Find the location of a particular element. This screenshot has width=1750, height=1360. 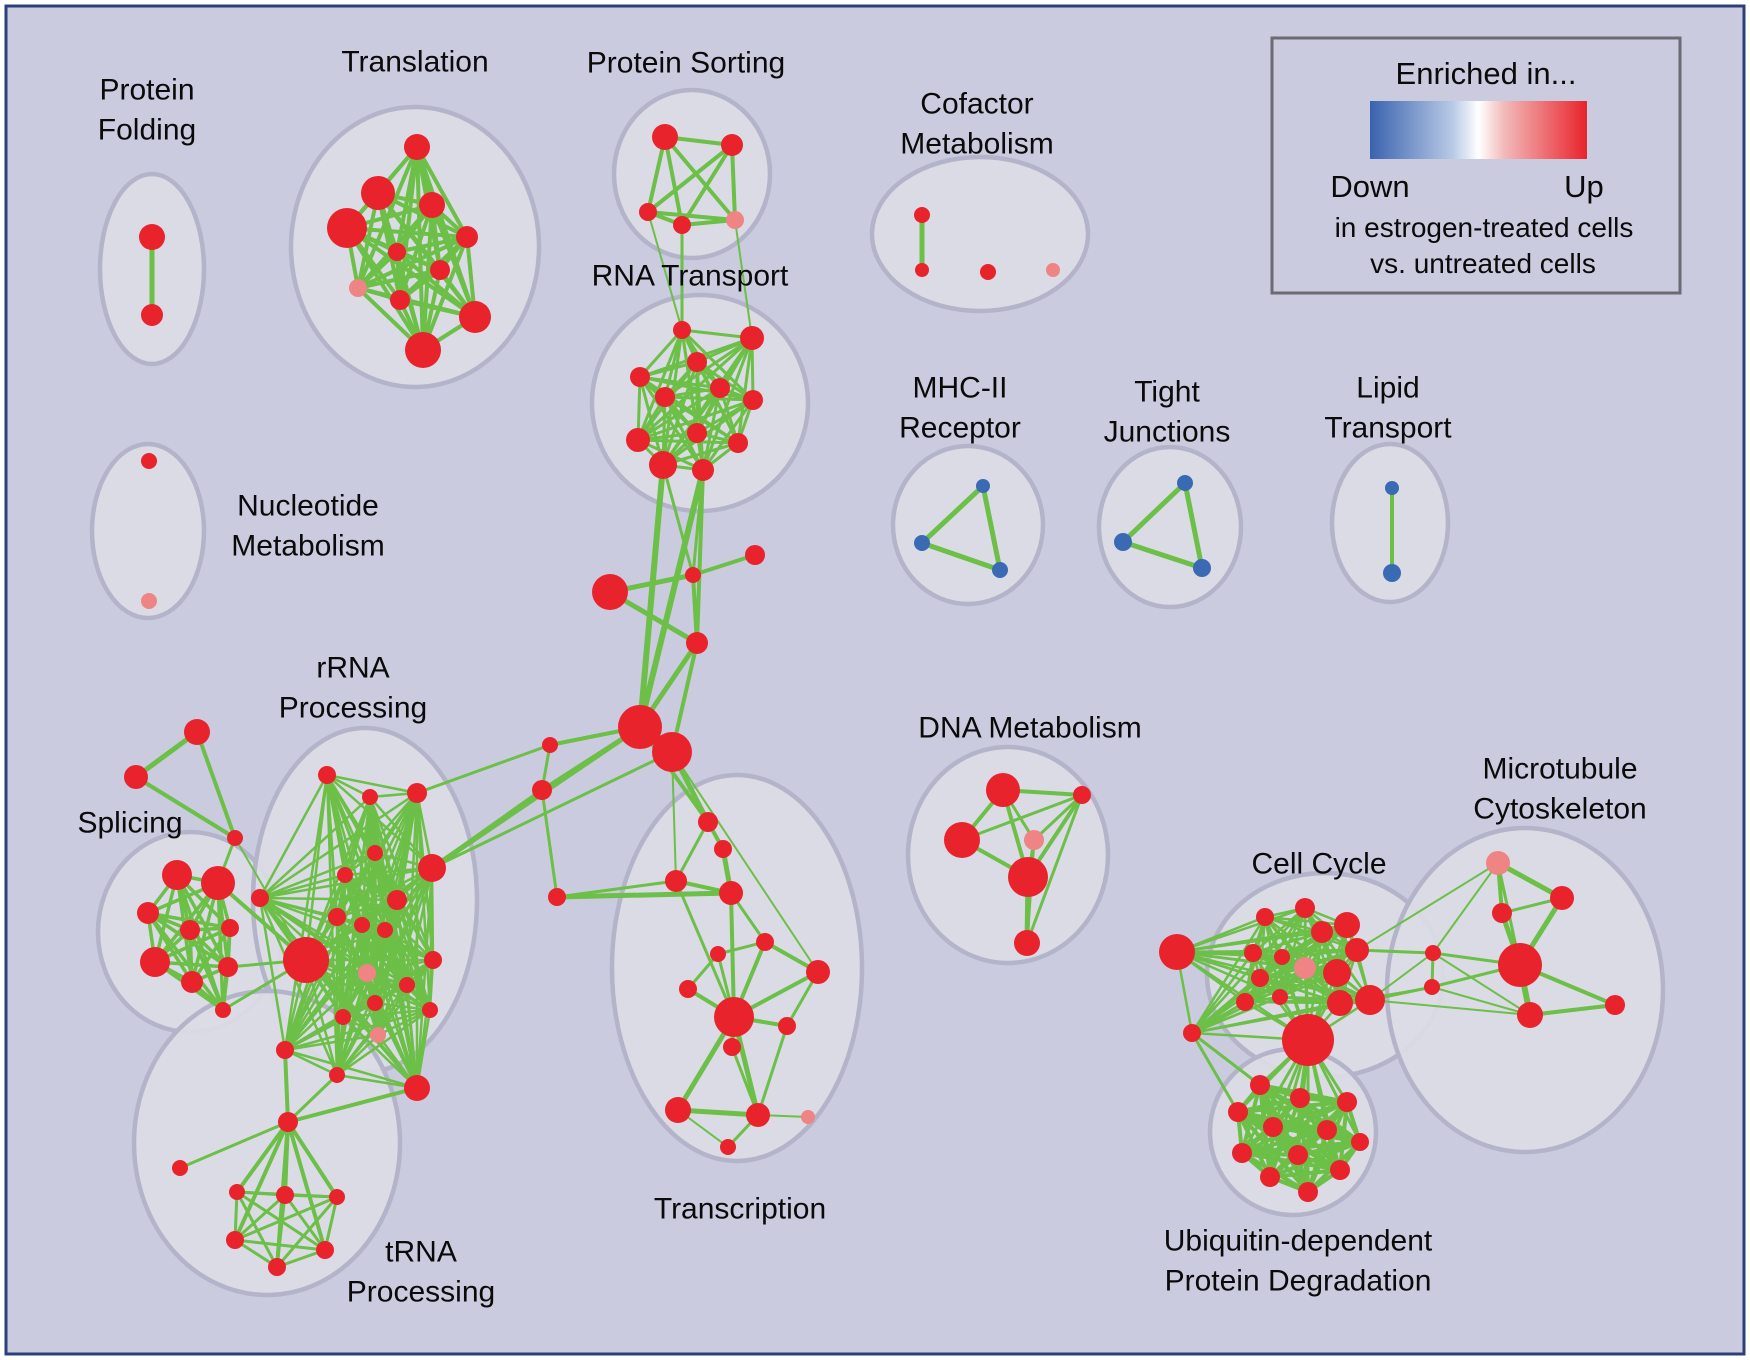

nucleotide-metabolism-node is located at coordinates (149, 601).